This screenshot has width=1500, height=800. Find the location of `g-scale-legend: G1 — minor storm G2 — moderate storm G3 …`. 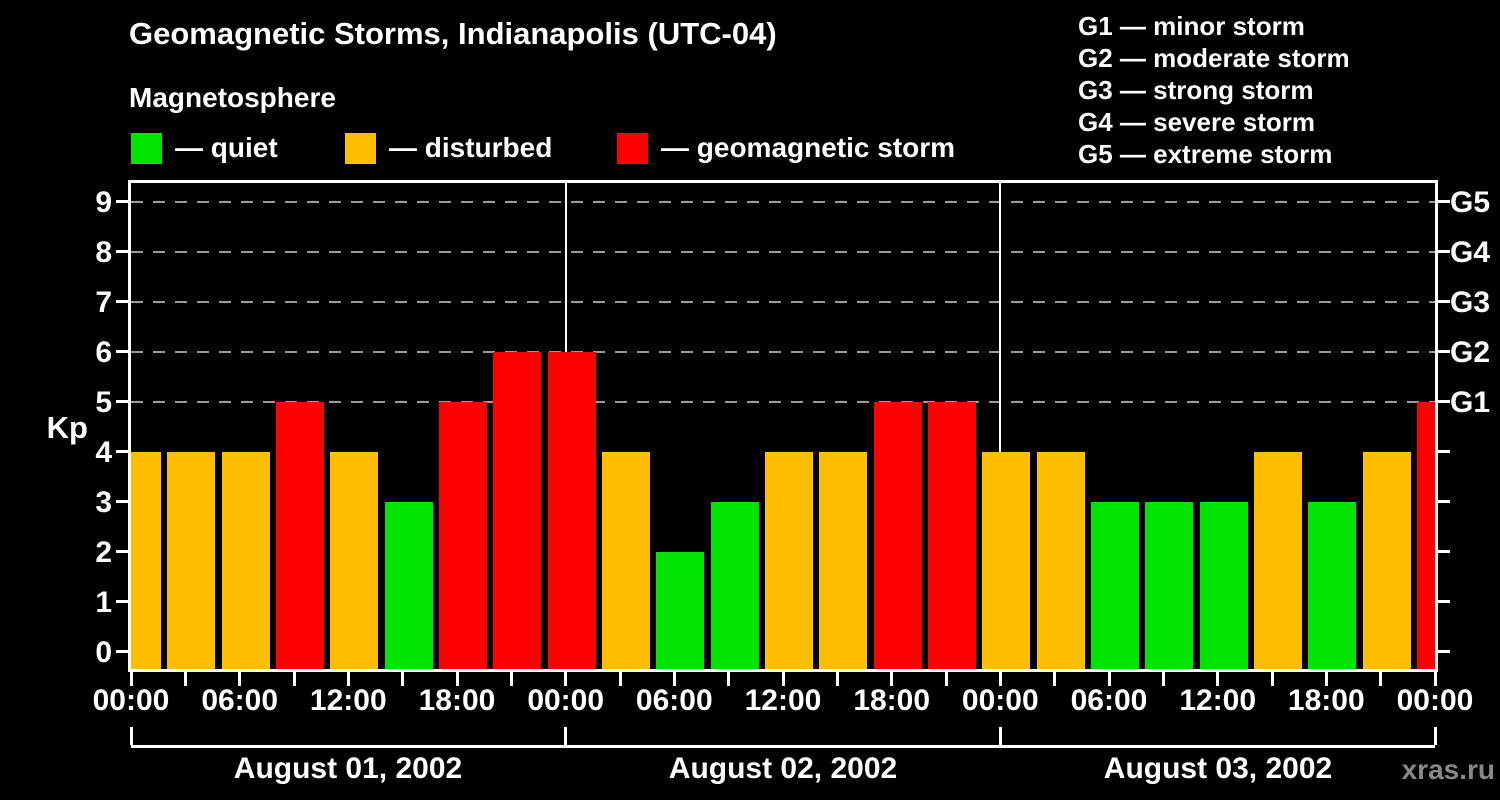

g-scale-legend: G1 — minor storm G2 — moderate storm G3 … is located at coordinates (1214, 90).